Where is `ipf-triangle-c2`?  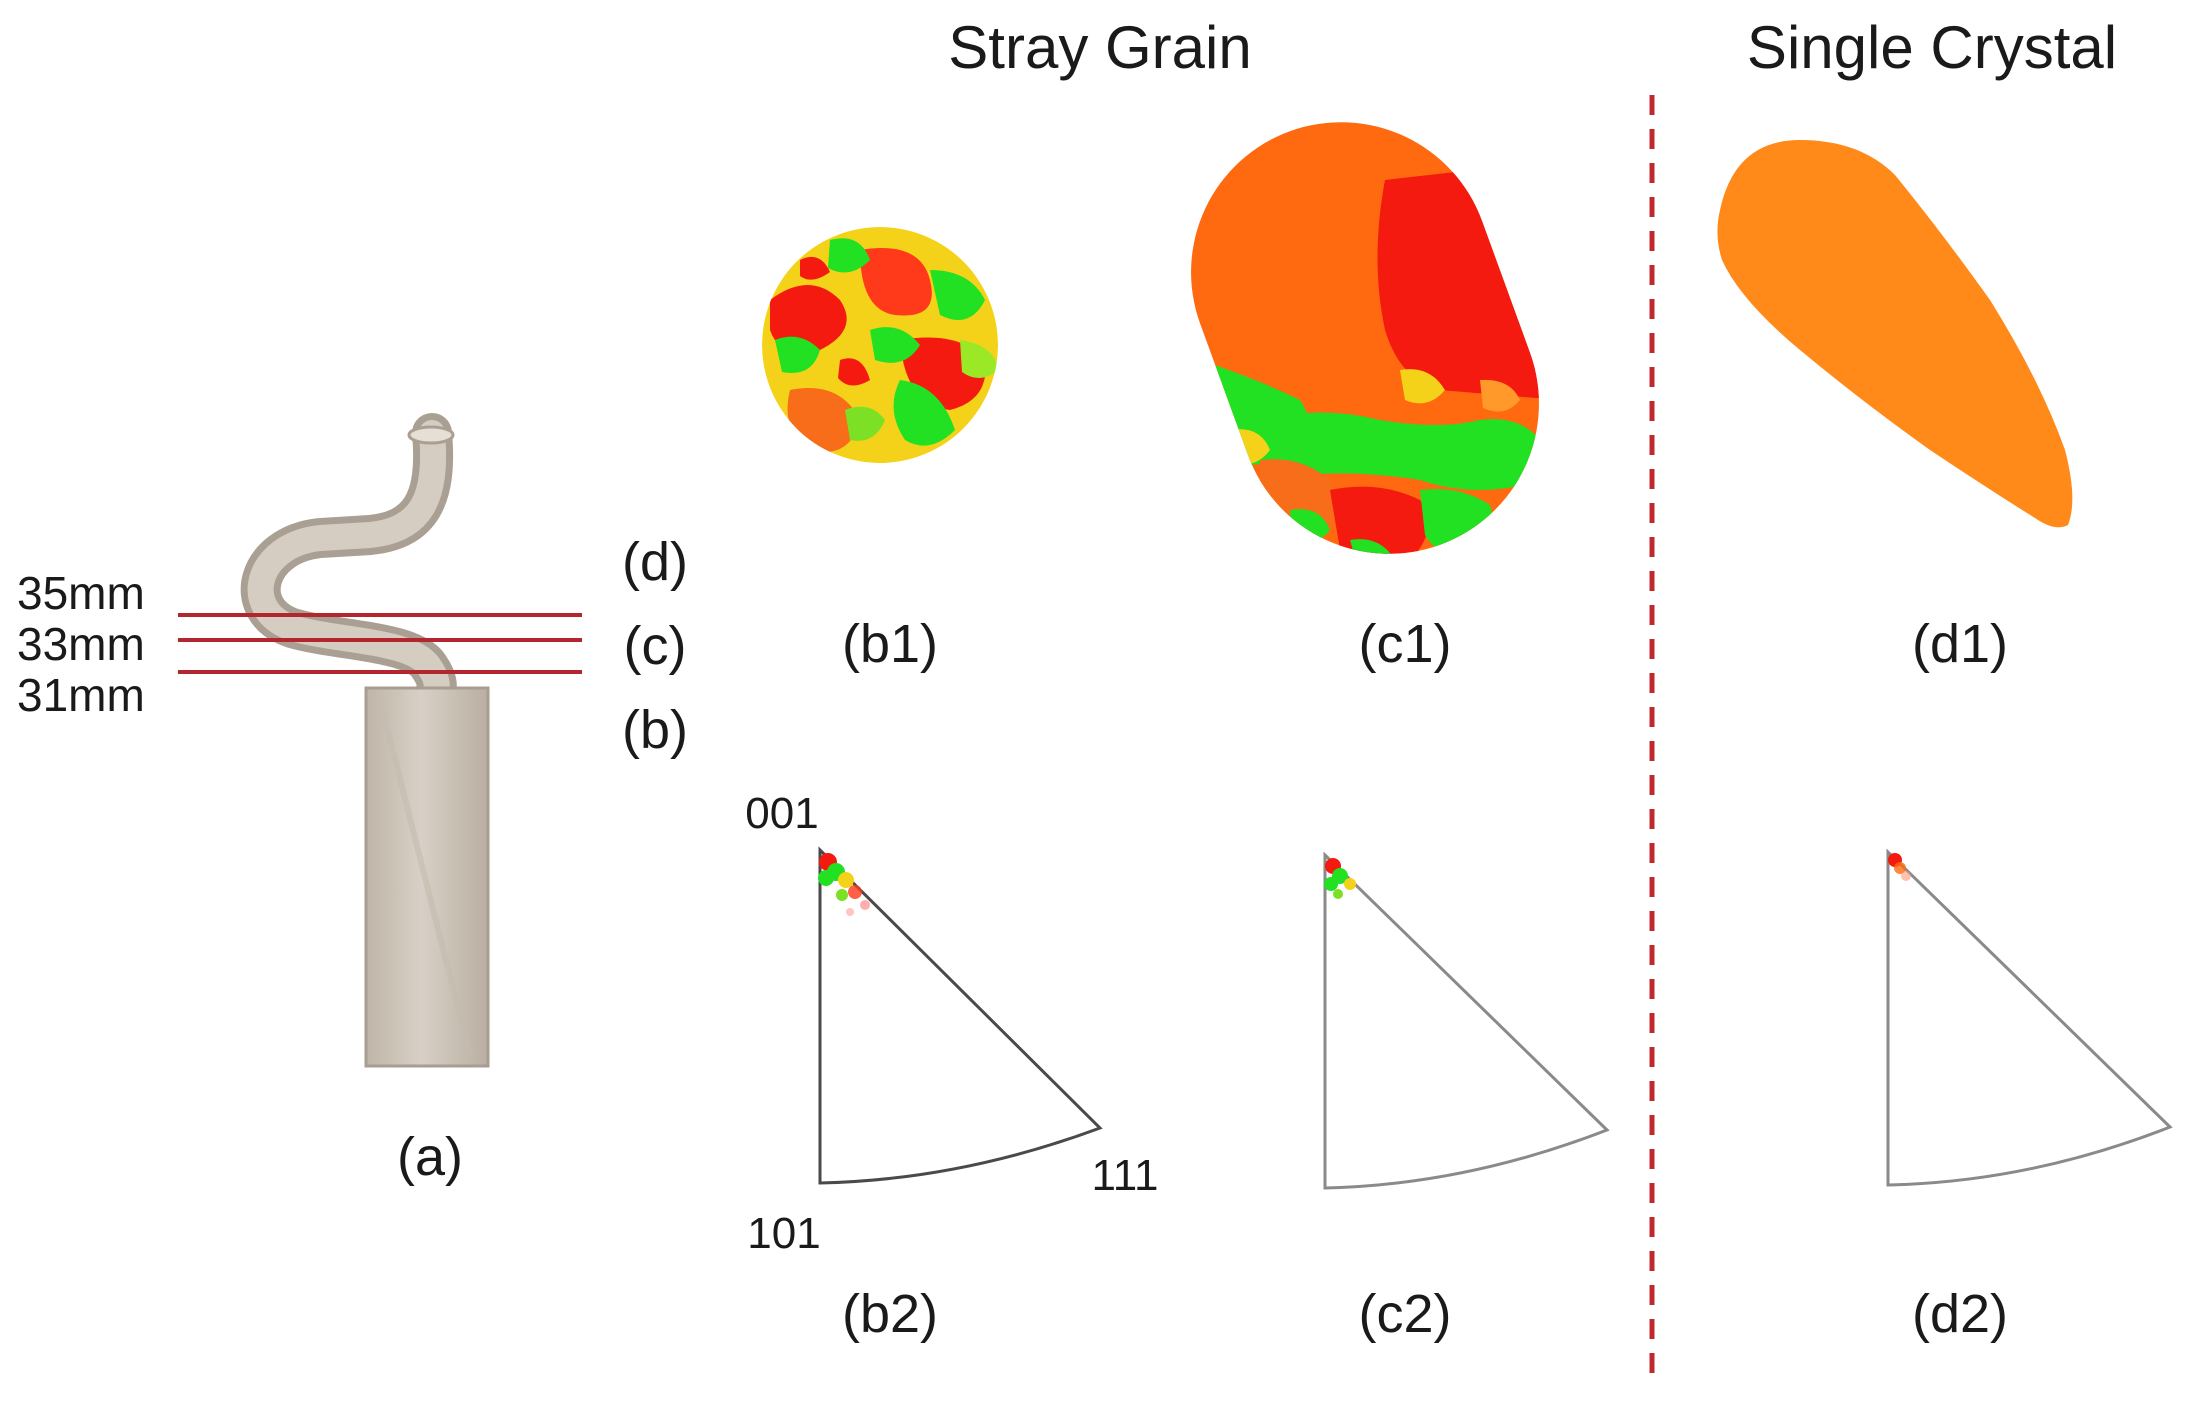 ipf-triangle-c2 is located at coordinates (1466, 1020).